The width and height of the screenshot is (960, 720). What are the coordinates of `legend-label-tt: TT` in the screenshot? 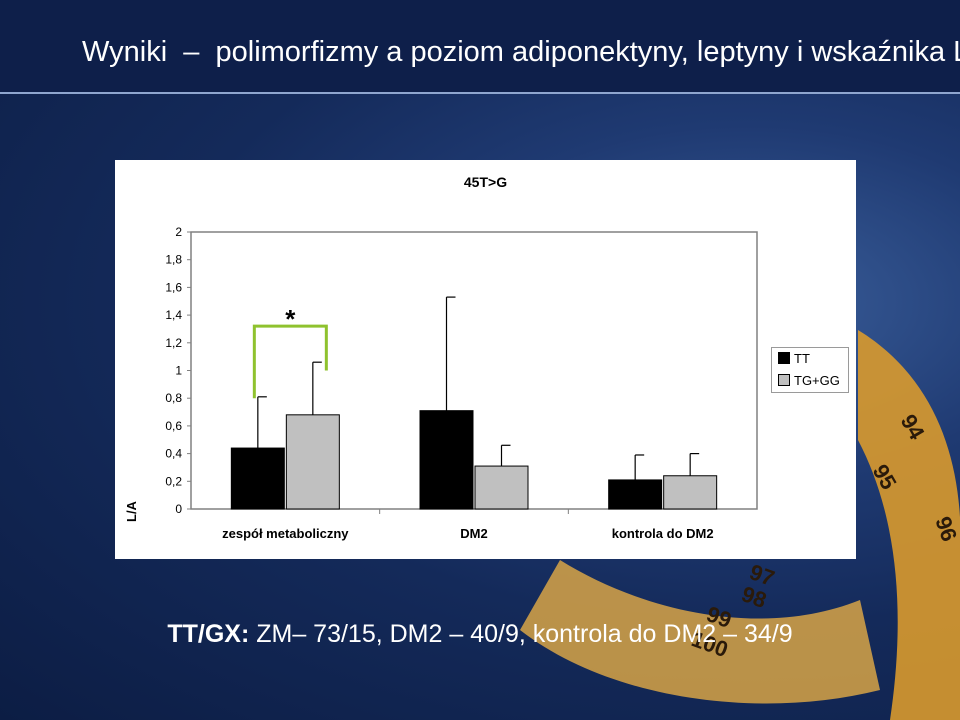 It's located at (802, 358).